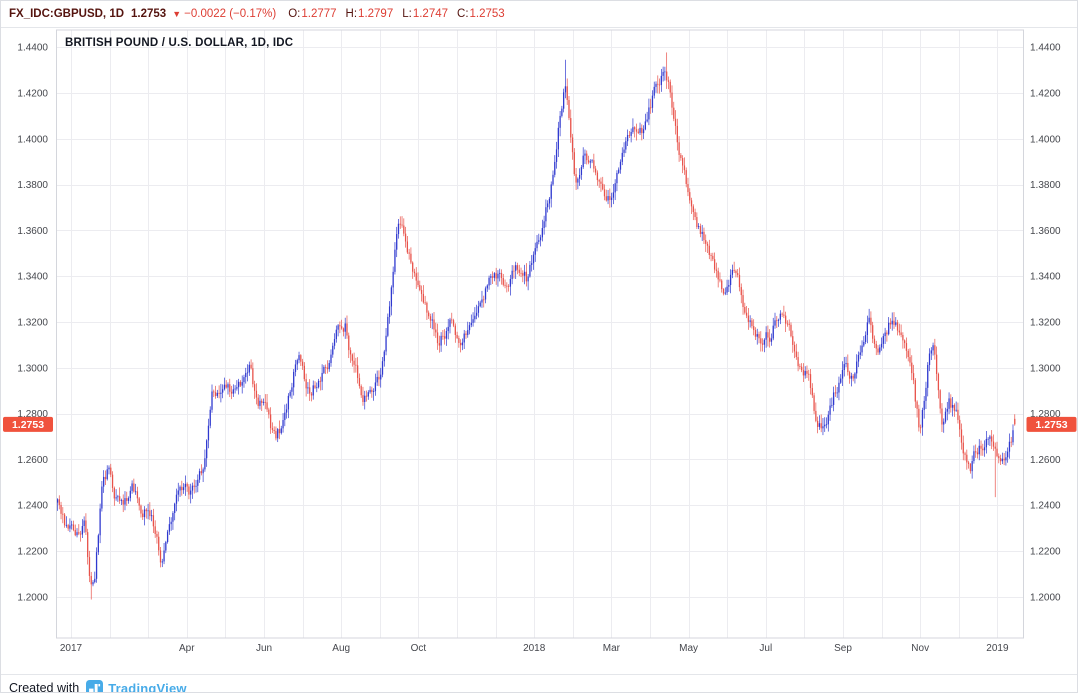  I want to click on ohlc-low: L:1.2747, so click(425, 14).